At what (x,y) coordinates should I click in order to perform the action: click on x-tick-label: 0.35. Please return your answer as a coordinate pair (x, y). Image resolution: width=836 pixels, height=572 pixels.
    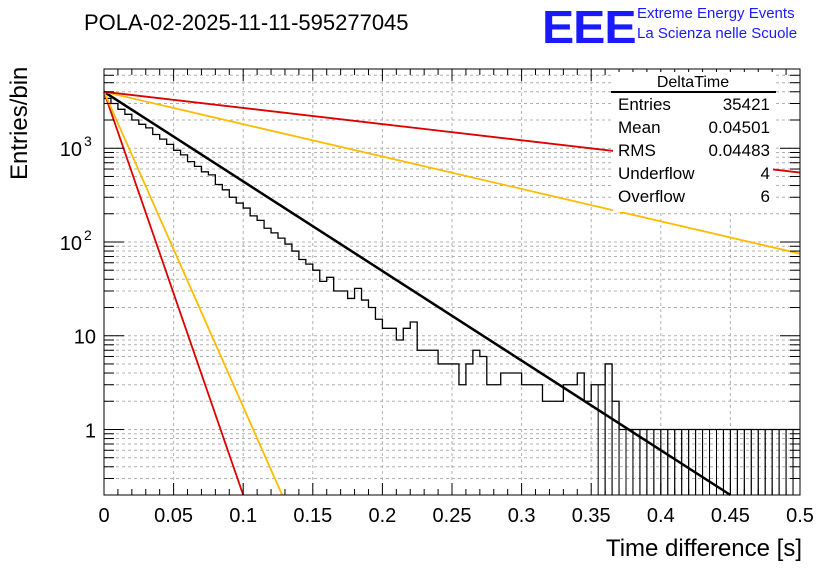
    Looking at the image, I should click on (591, 516).